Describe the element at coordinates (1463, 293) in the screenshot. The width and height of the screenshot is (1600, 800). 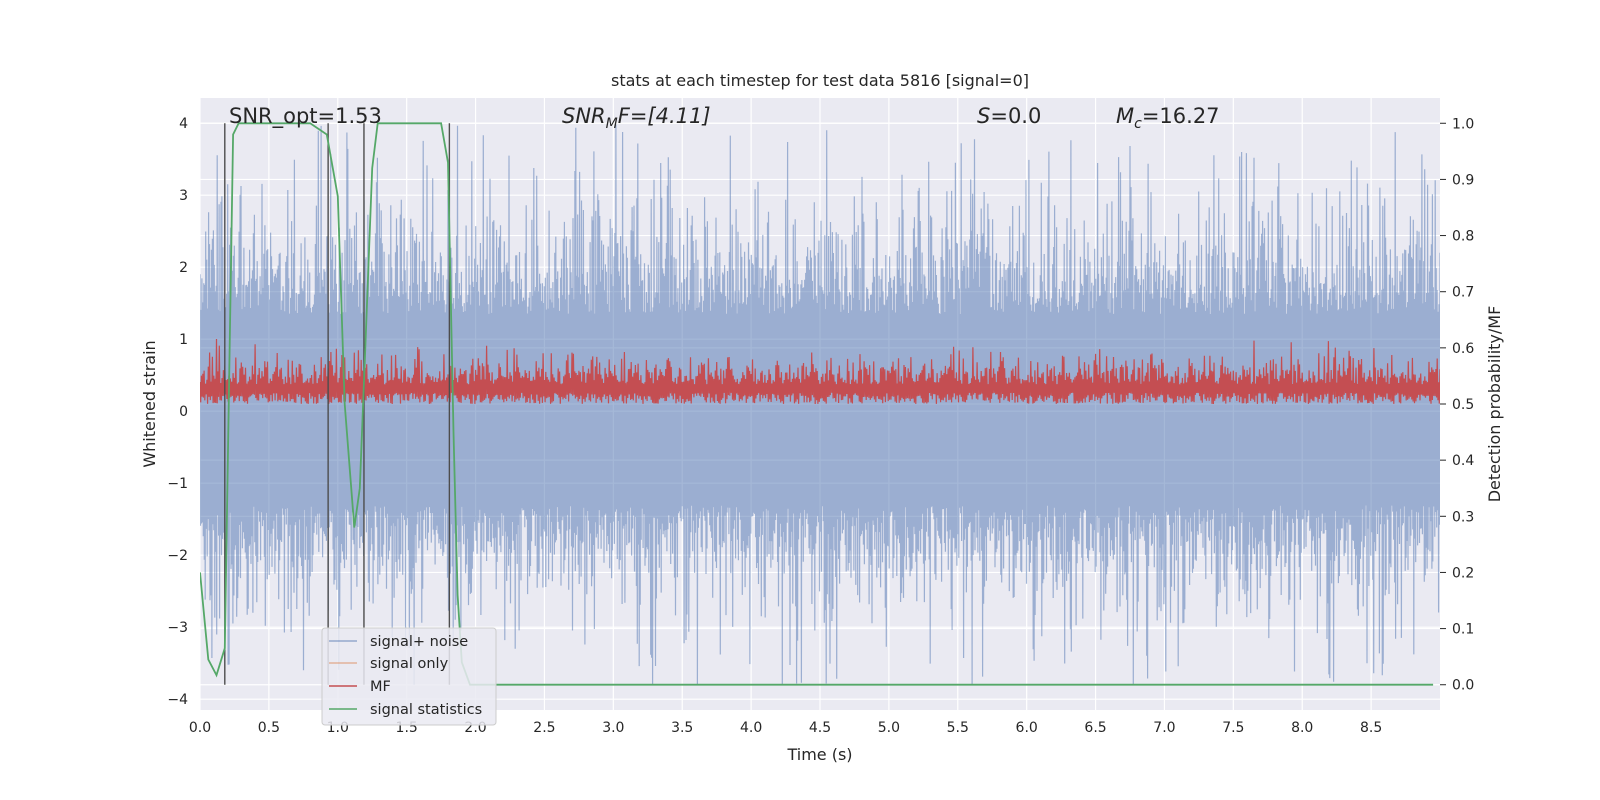
I see `right-y-tick-label: 0.7` at that location.